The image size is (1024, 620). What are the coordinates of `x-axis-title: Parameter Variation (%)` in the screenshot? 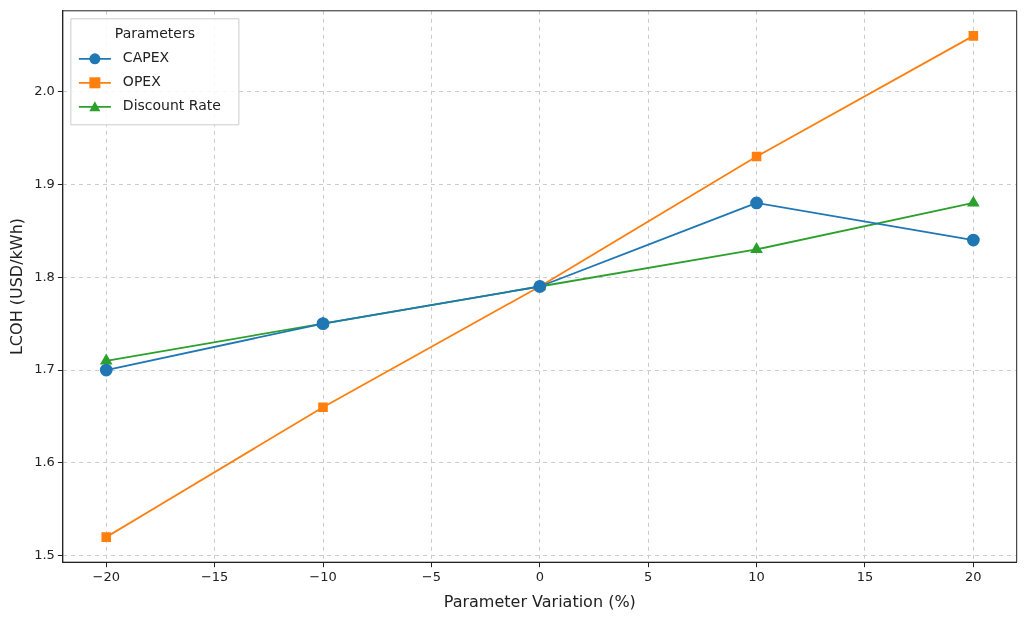 It's located at (539, 601).